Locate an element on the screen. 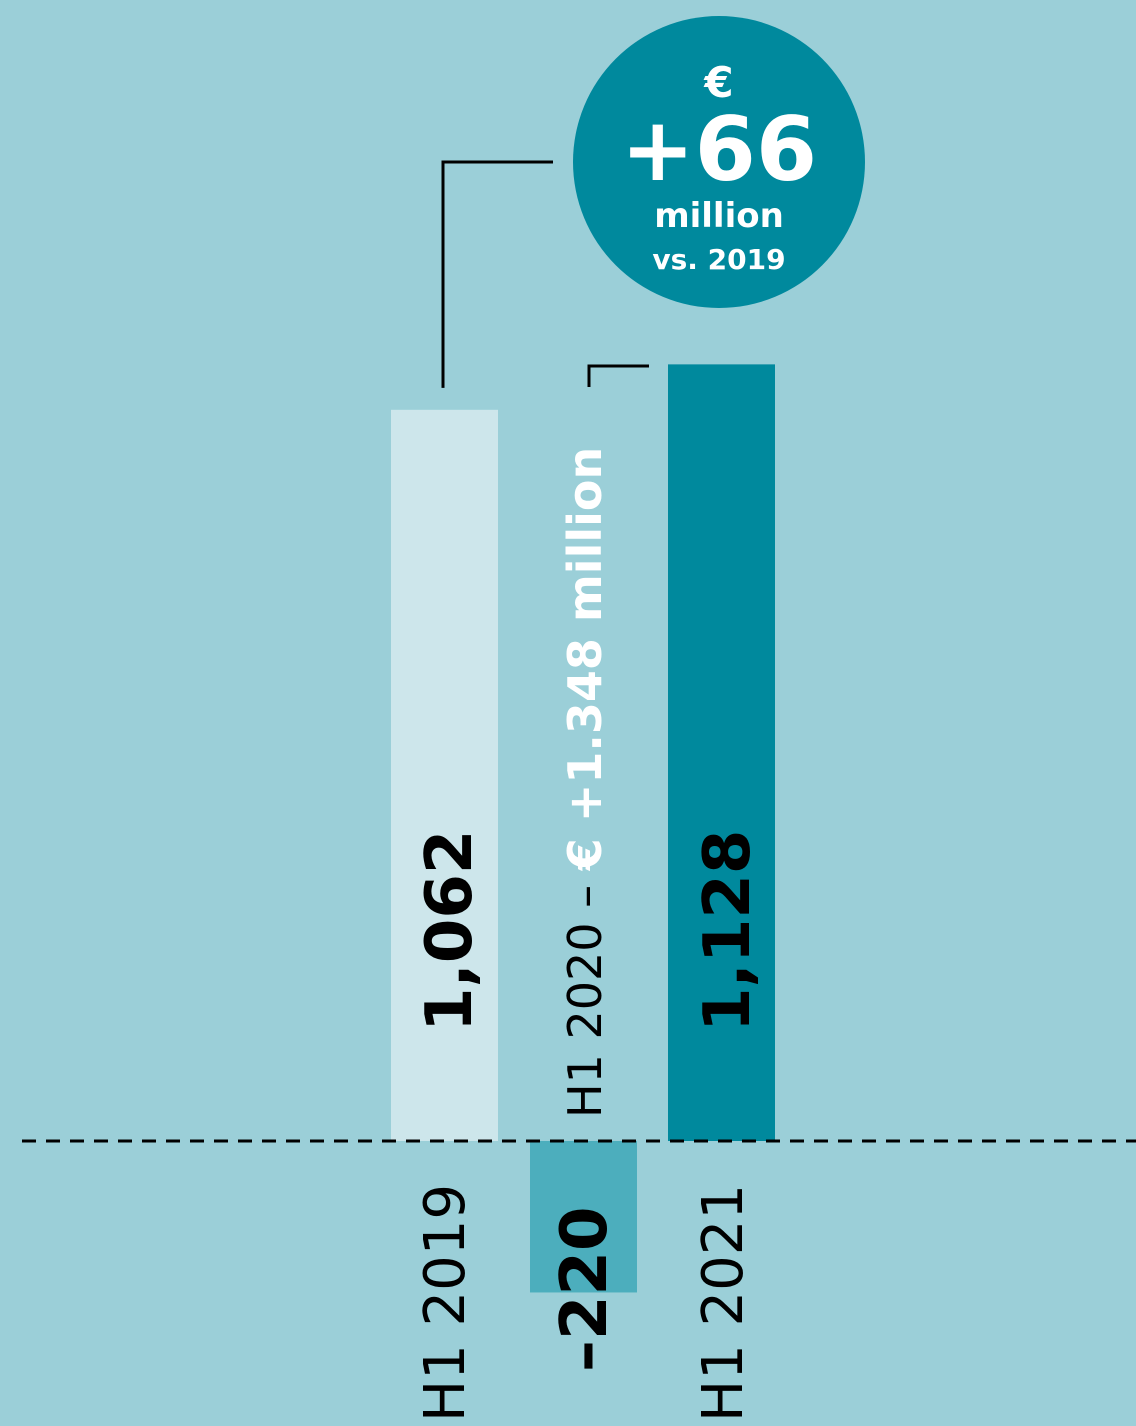 Image resolution: width=1136 pixels, height=1426 pixels. bar-h1-2019 is located at coordinates (444, 775).